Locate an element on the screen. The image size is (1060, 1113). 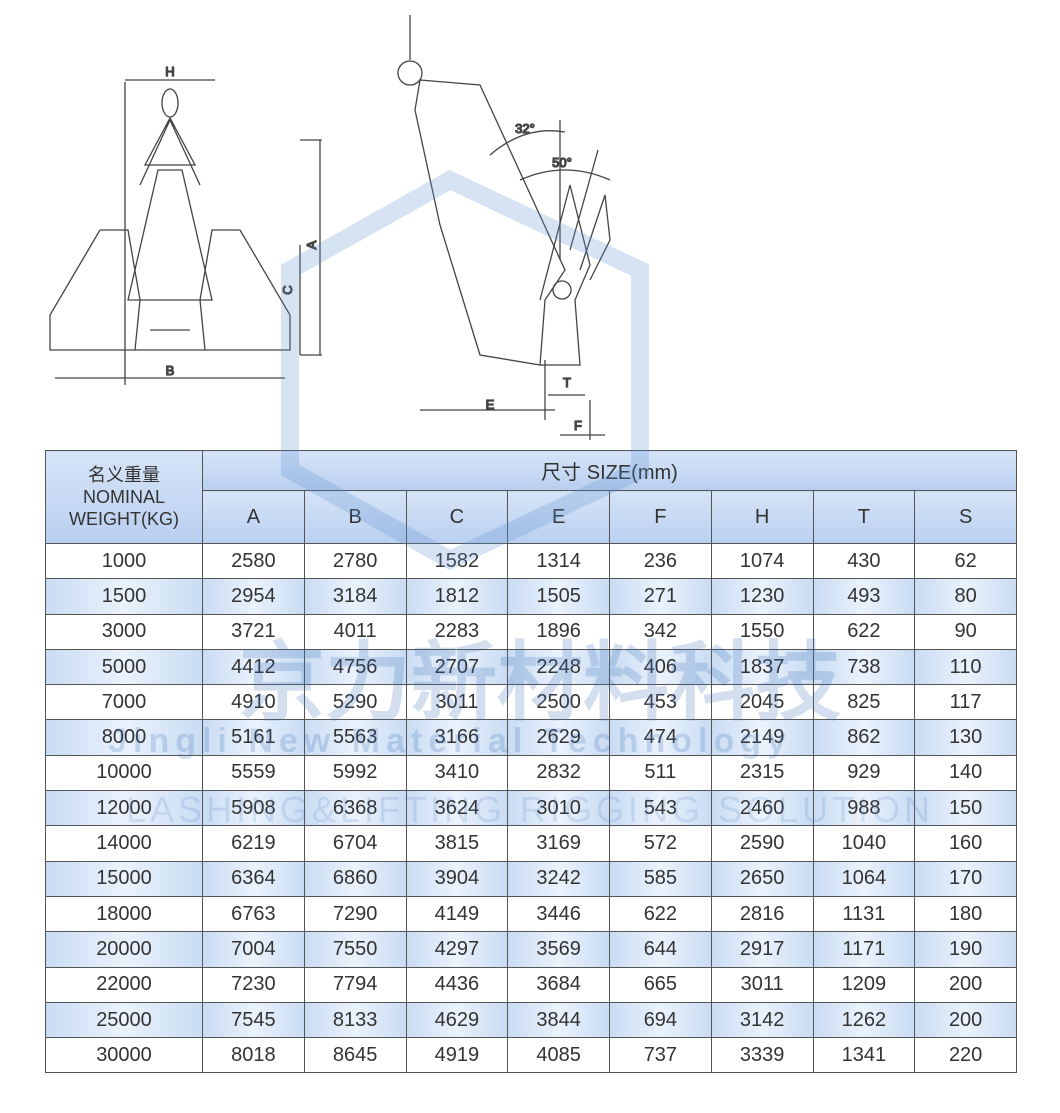
table-row: 3000 3721 4011 2283 1896 342 1550 622 90 is located at coordinates (531, 631).